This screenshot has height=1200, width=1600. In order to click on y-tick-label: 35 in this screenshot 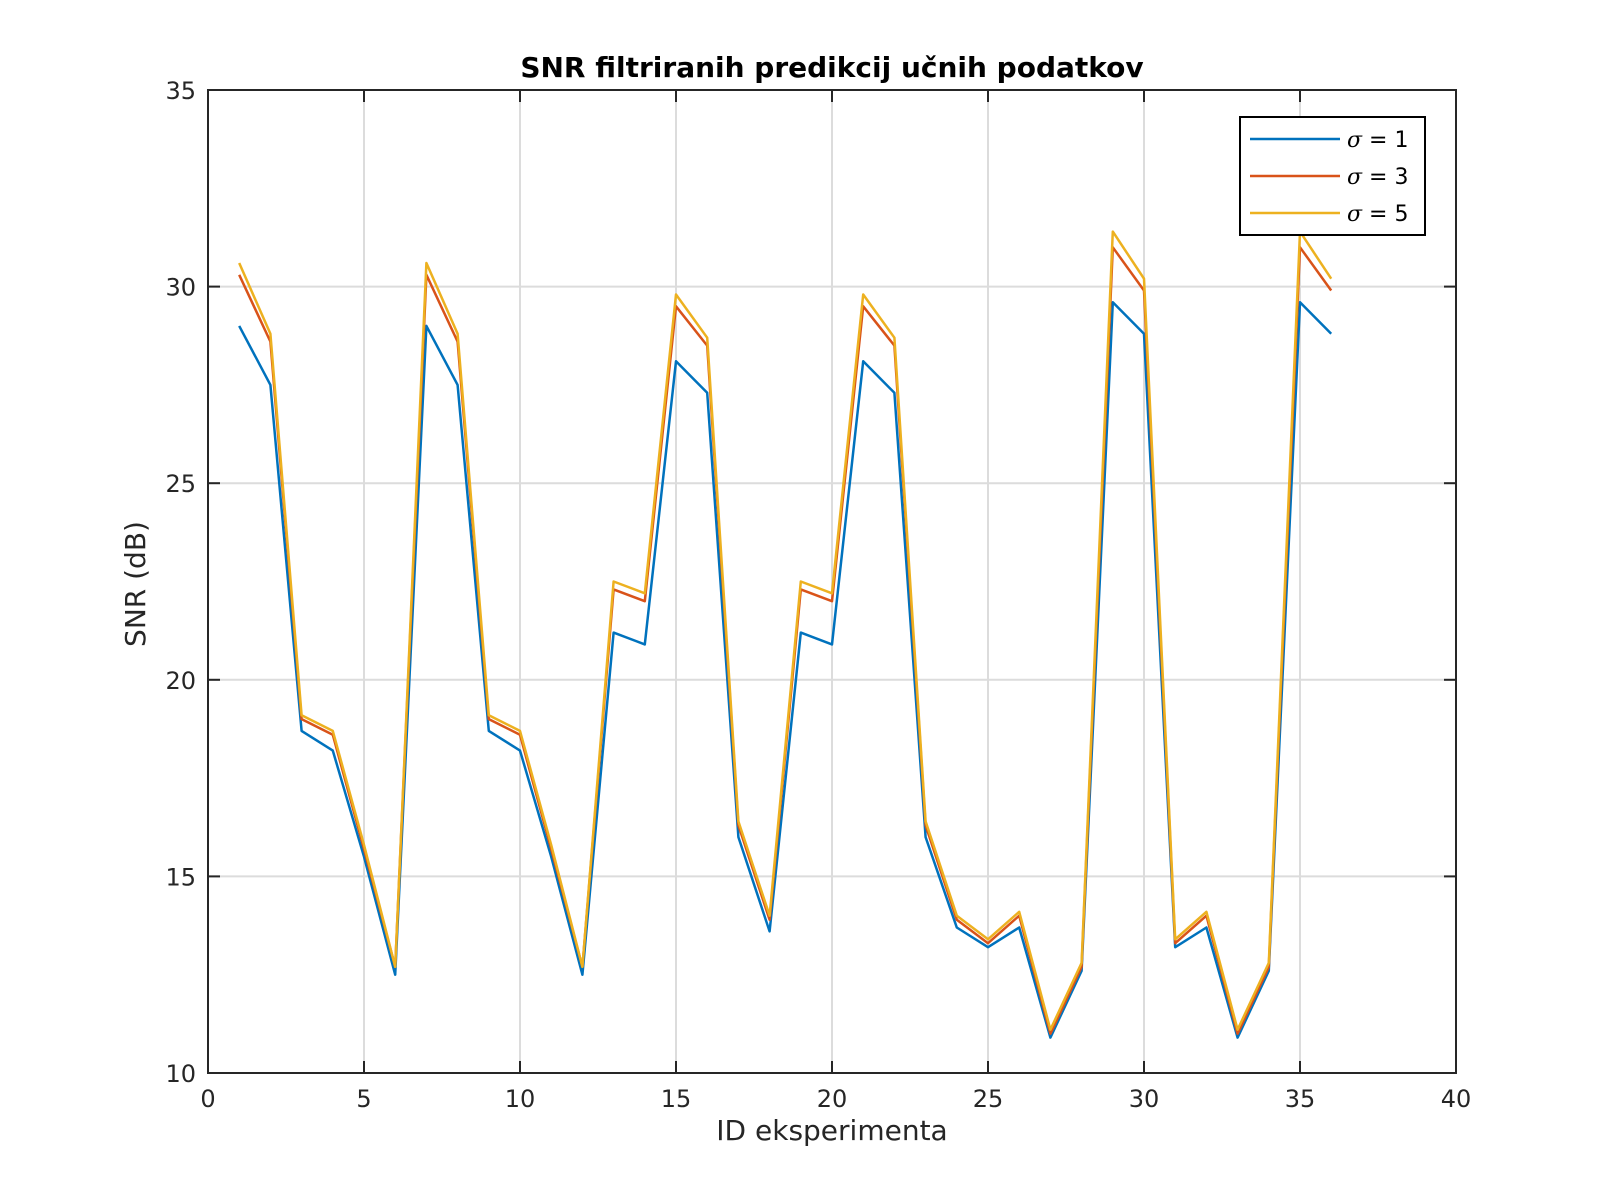, I will do `click(180, 91)`.